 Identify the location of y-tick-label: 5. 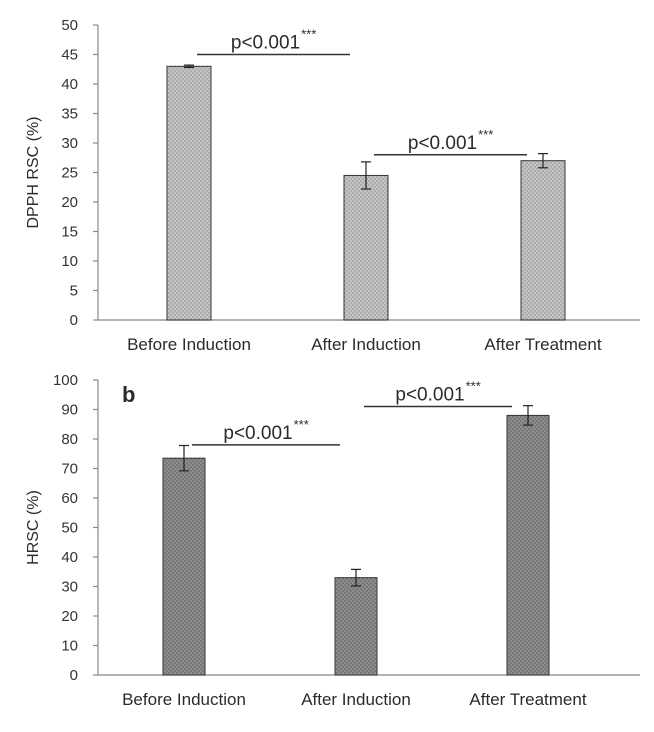
(74, 291).